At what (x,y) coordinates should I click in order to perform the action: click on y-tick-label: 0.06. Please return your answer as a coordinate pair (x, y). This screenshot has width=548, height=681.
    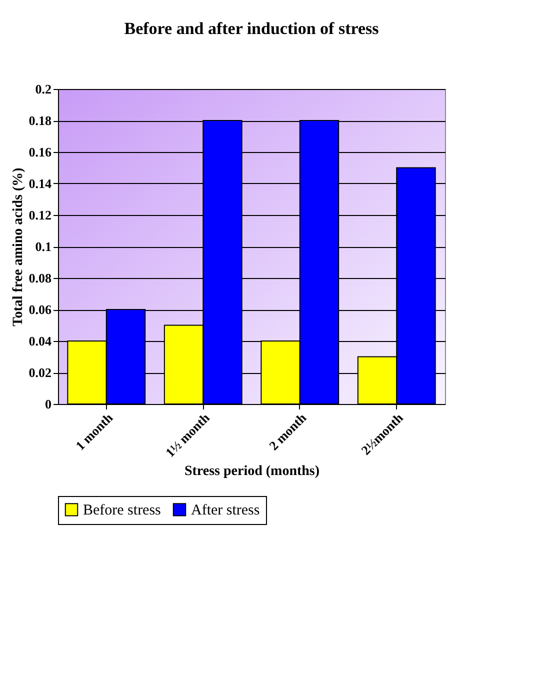
    Looking at the image, I should click on (40, 309).